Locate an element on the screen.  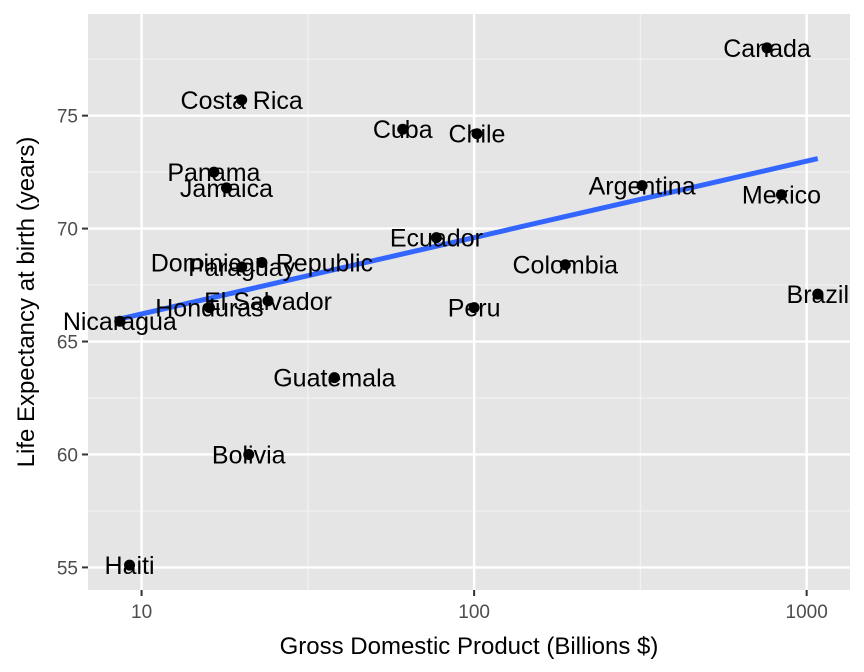
point-label: Paraguay is located at coordinates (242, 268).